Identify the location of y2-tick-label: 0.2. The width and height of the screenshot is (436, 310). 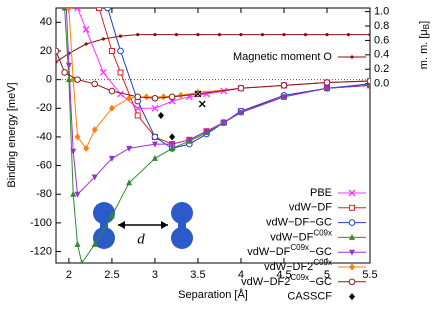
(381, 69).